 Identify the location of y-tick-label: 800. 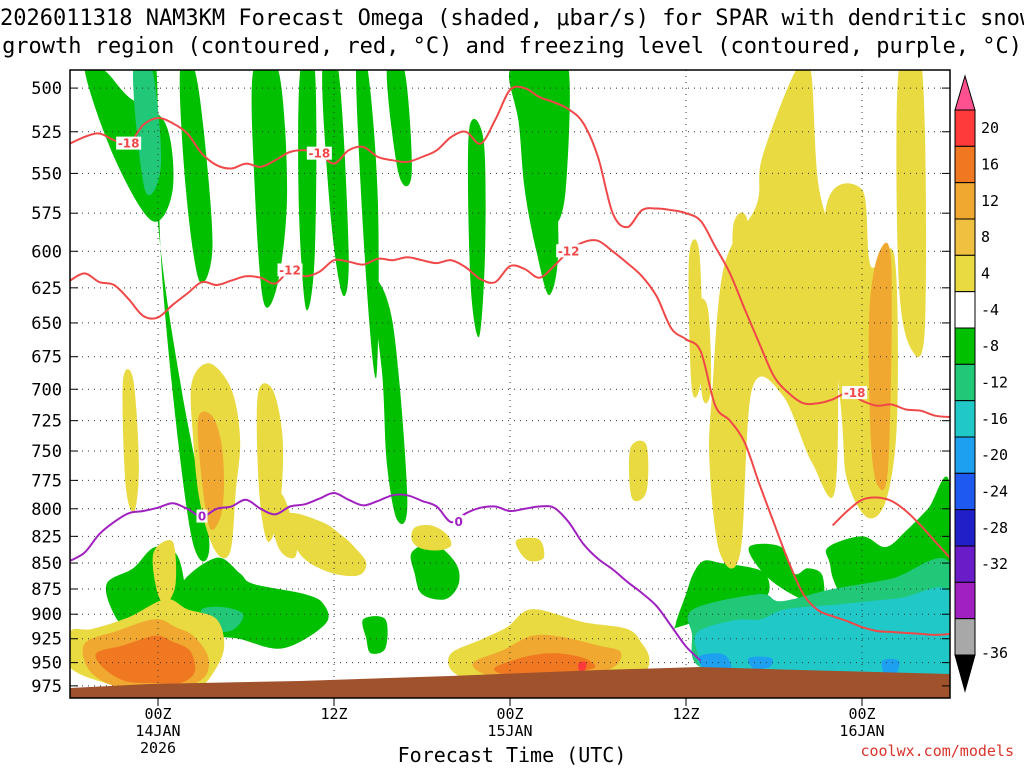
(46, 510).